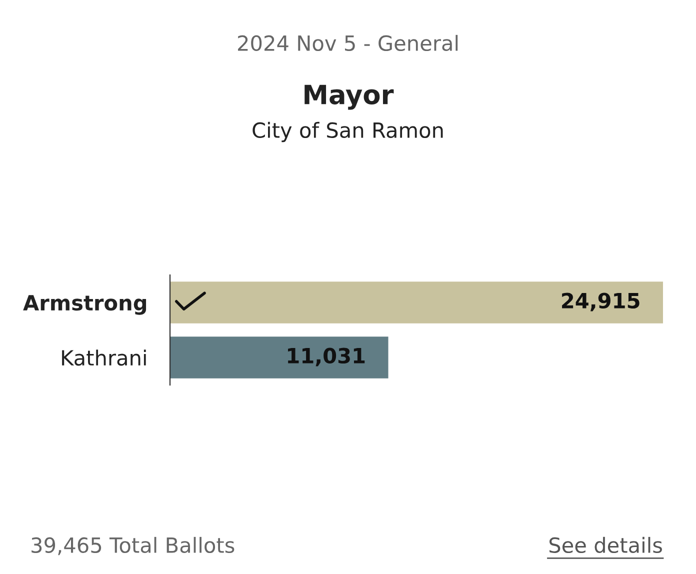 The height and width of the screenshot is (574, 696). Describe the element at coordinates (347, 132) in the screenshot. I see `chart-subtitle: City of San Ramon` at that location.